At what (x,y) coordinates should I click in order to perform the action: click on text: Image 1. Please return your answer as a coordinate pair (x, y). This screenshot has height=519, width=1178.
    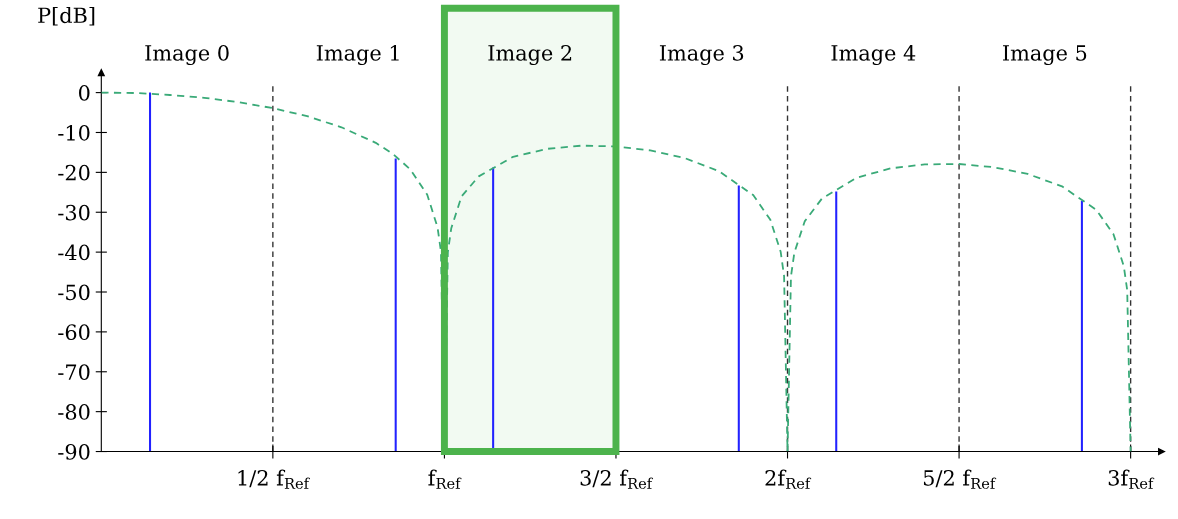
    Looking at the image, I should click on (357, 55).